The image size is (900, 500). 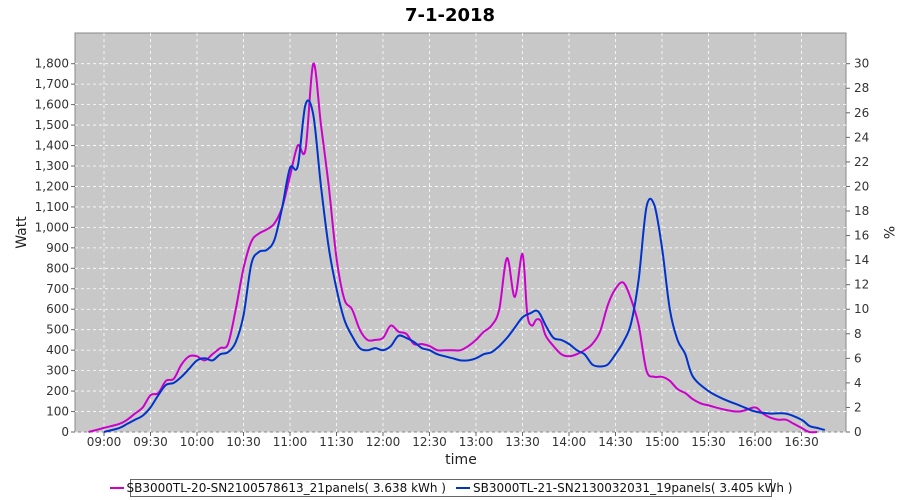 What do you see at coordinates (22, 232) in the screenshot?
I see `y-axis-title: Watt` at bounding box center [22, 232].